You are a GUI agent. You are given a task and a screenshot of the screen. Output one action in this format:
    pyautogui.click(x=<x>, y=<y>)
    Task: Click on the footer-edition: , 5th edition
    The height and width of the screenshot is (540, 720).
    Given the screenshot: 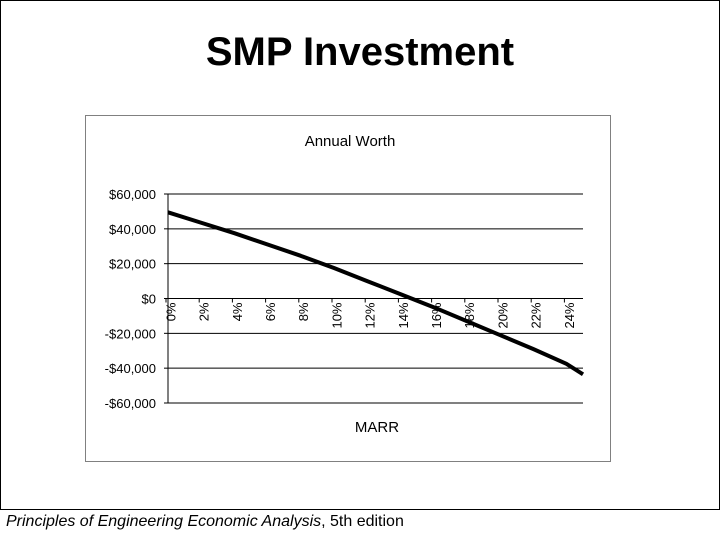 What is the action you would take?
    pyautogui.click(x=362, y=521)
    